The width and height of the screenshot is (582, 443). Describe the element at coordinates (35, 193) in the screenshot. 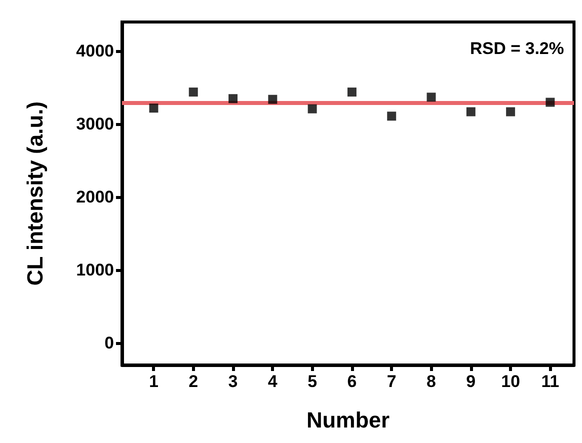

I see `y-axis-title: CL intensity (a.u.)` at that location.